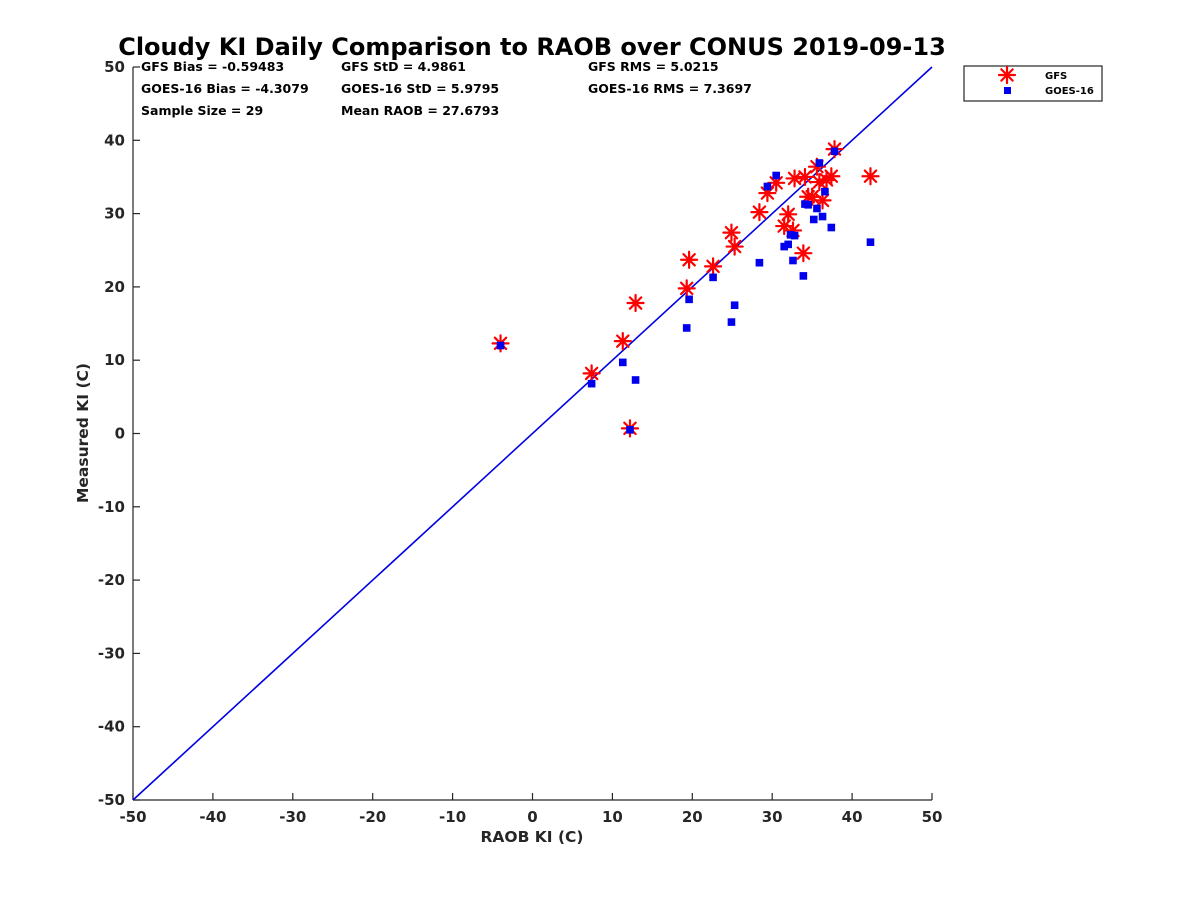 The height and width of the screenshot is (900, 1200). Describe the element at coordinates (653, 66) in the screenshot. I see `stat-gfs-rms: GFS RMS = 5.0215` at that location.